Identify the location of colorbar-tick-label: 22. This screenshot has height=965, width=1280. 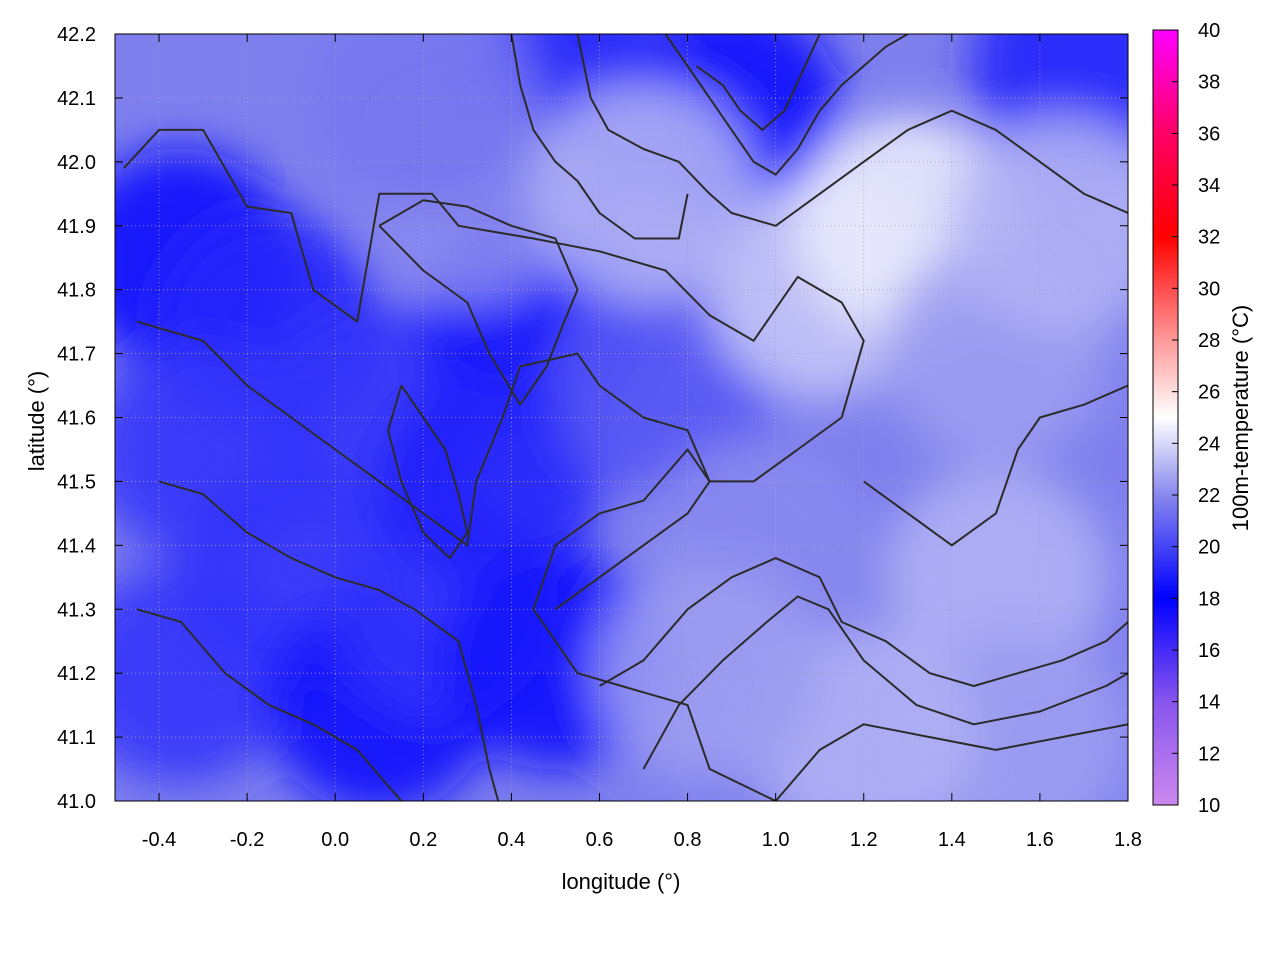
(1209, 496).